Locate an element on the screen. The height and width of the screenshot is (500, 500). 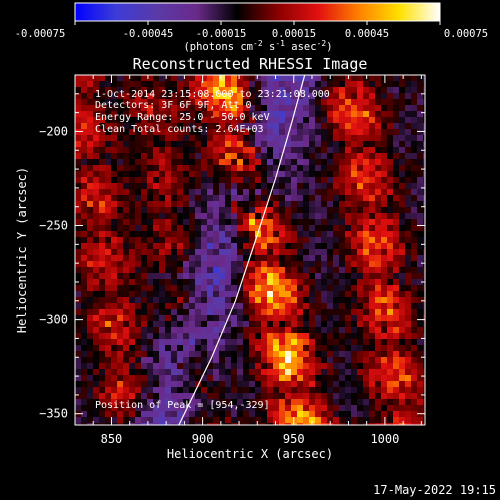
colorbar-ticks is located at coordinates (257, 23).